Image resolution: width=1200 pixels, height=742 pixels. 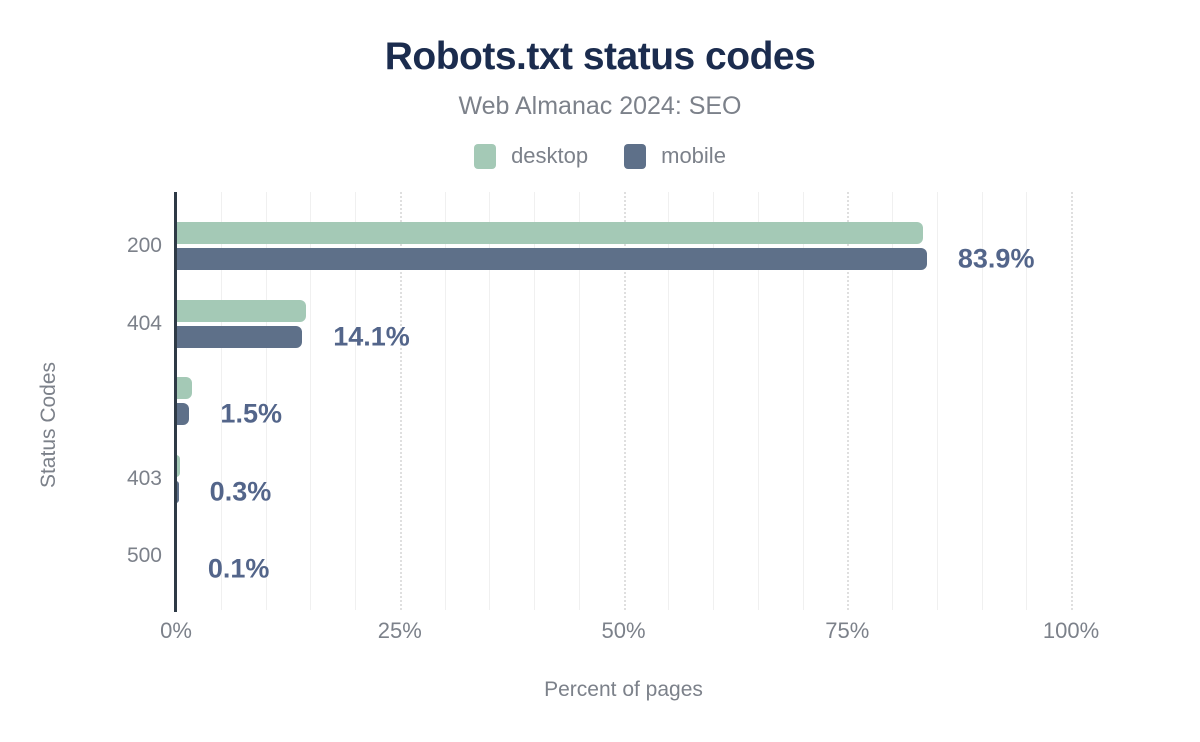 I want to click on legend-swatch-mobile-icon, so click(x=635, y=156).